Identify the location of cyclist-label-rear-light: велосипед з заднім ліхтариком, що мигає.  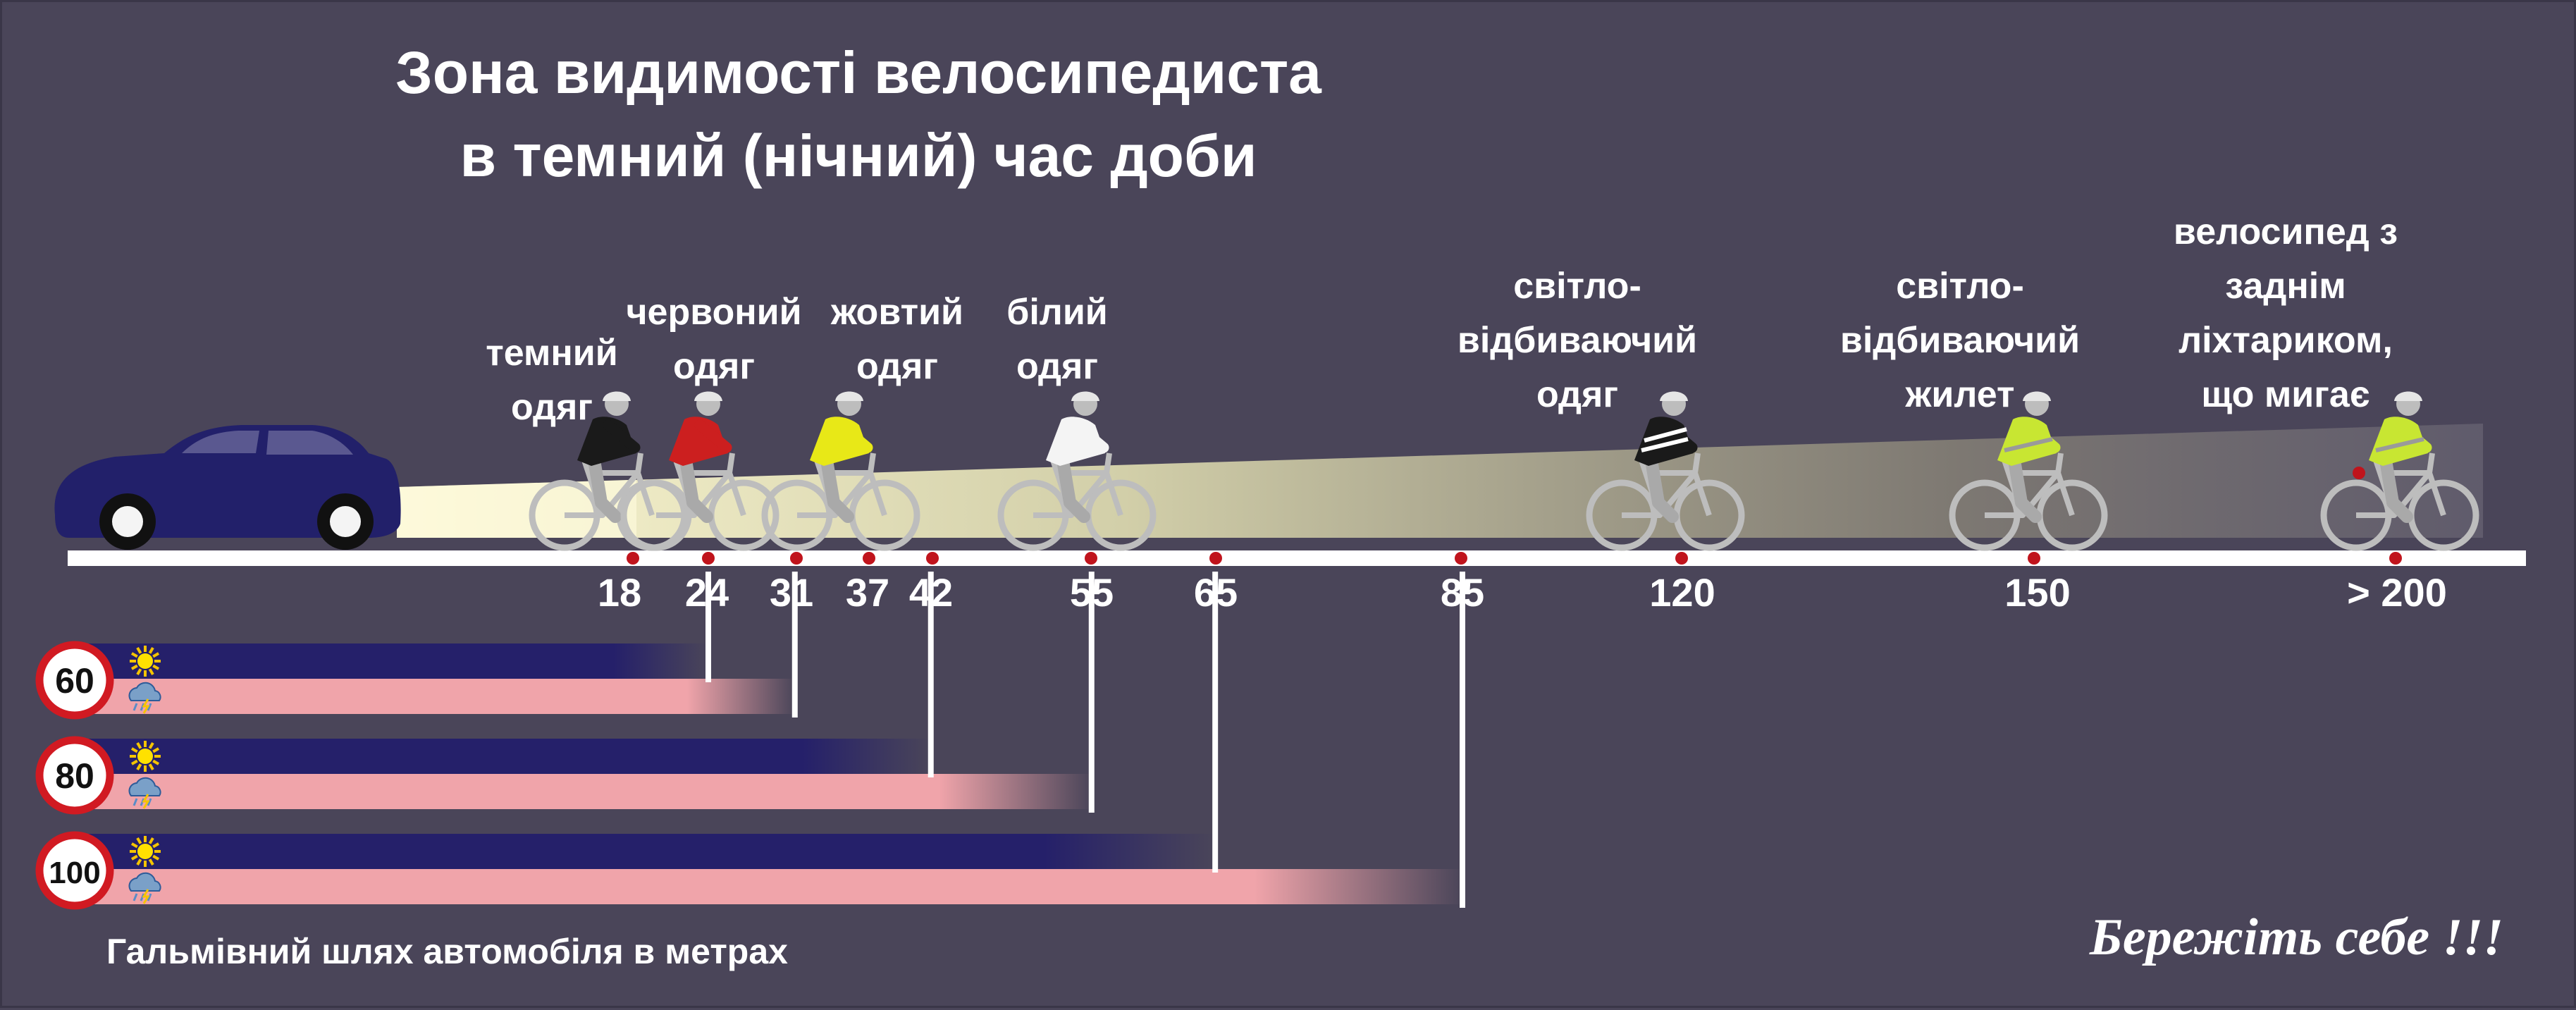
(2285, 313).